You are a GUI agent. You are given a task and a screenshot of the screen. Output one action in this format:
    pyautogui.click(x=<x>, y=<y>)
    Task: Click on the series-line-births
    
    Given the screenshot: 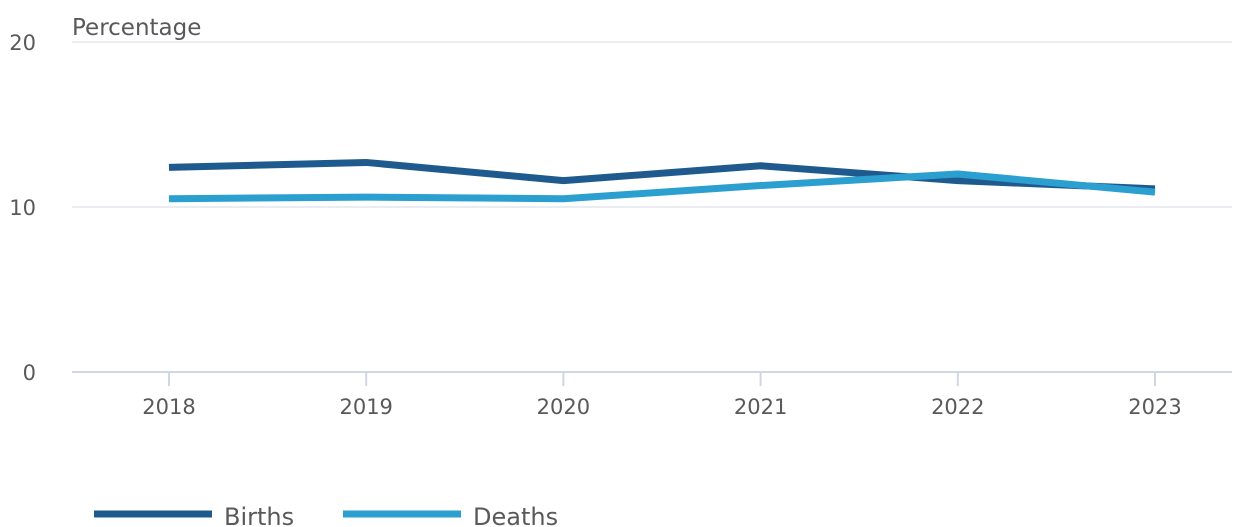 What is the action you would take?
    pyautogui.click(x=662, y=175)
    